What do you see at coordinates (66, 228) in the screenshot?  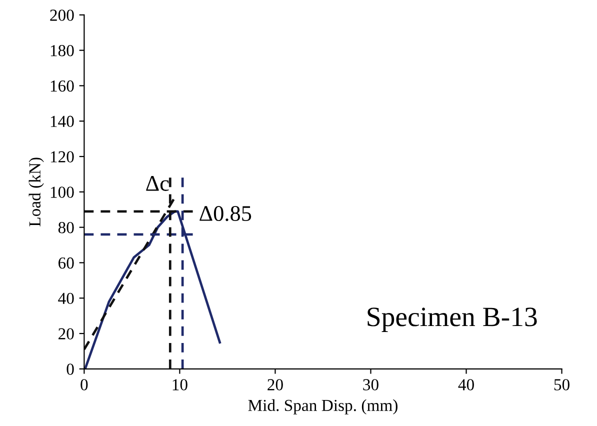 I see `y-tick-label: 80` at bounding box center [66, 228].